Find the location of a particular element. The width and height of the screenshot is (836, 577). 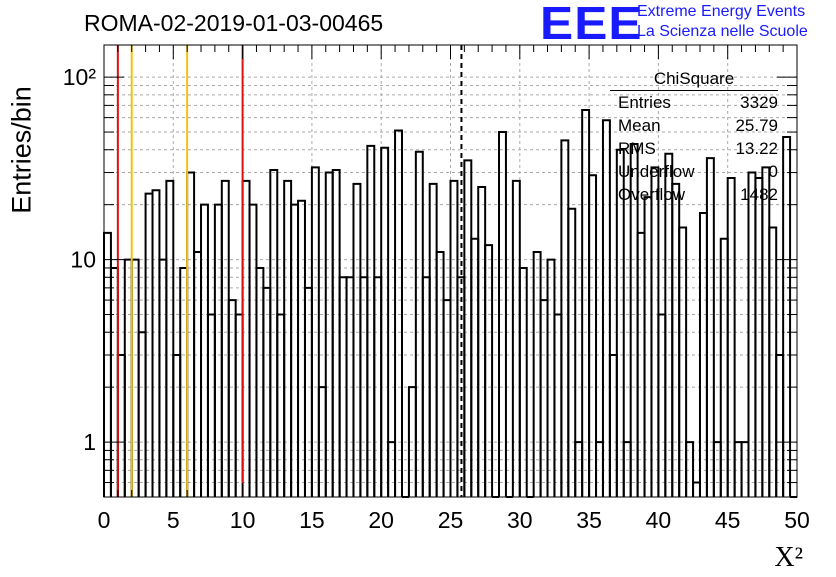

stats-row: RMS 13.22 is located at coordinates (694, 148).